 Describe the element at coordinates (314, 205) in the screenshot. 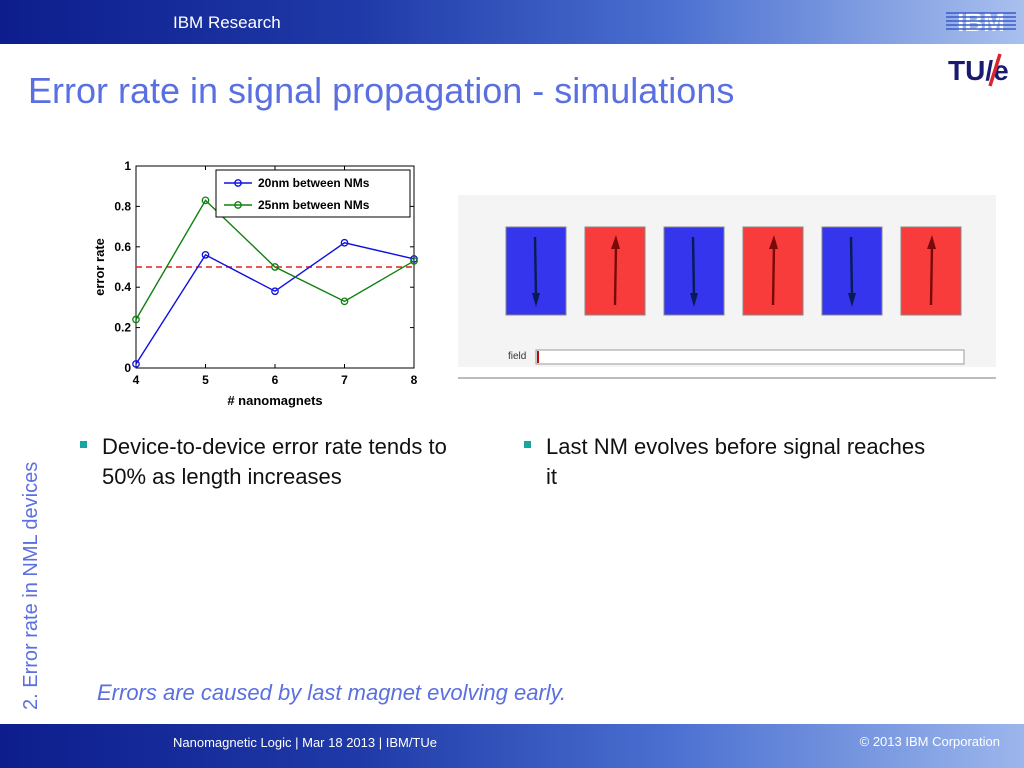

I see `legend-label-2: 25nm between NMs` at that location.